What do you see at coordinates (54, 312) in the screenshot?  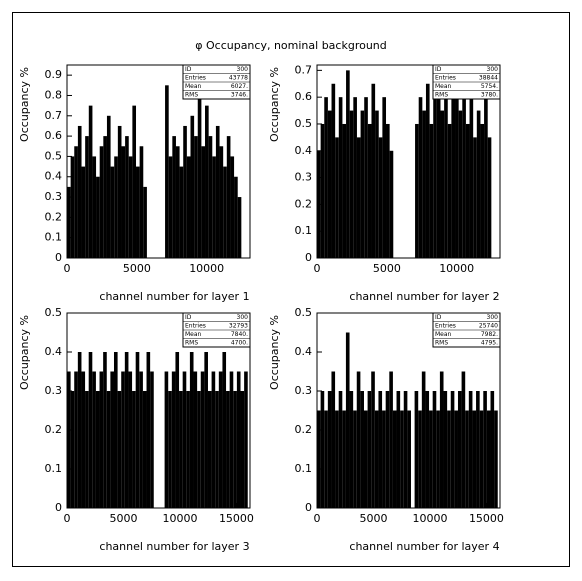 I see `y-tick-label: 0.5` at bounding box center [54, 312].